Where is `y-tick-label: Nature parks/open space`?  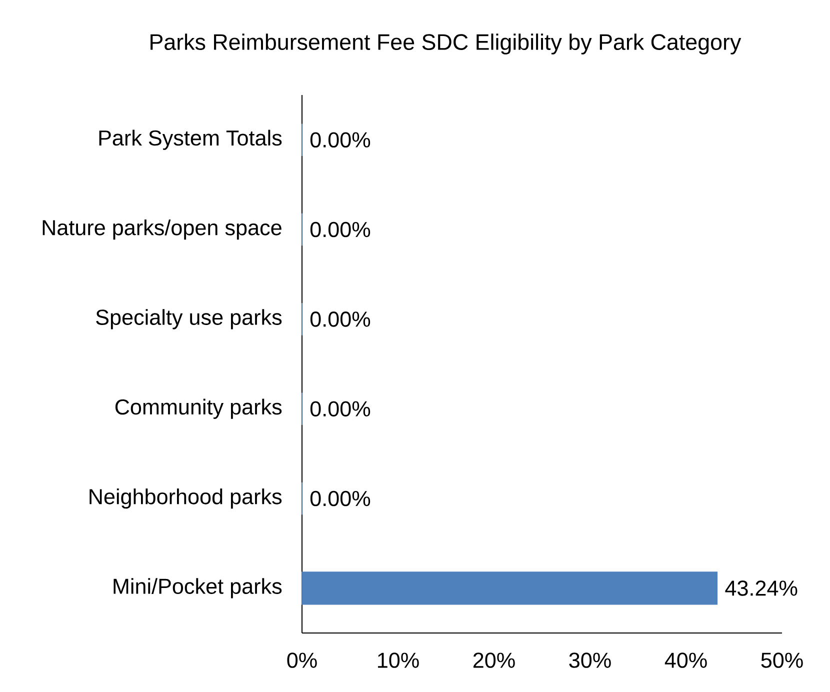
y-tick-label: Nature parks/open space is located at coordinates (162, 229).